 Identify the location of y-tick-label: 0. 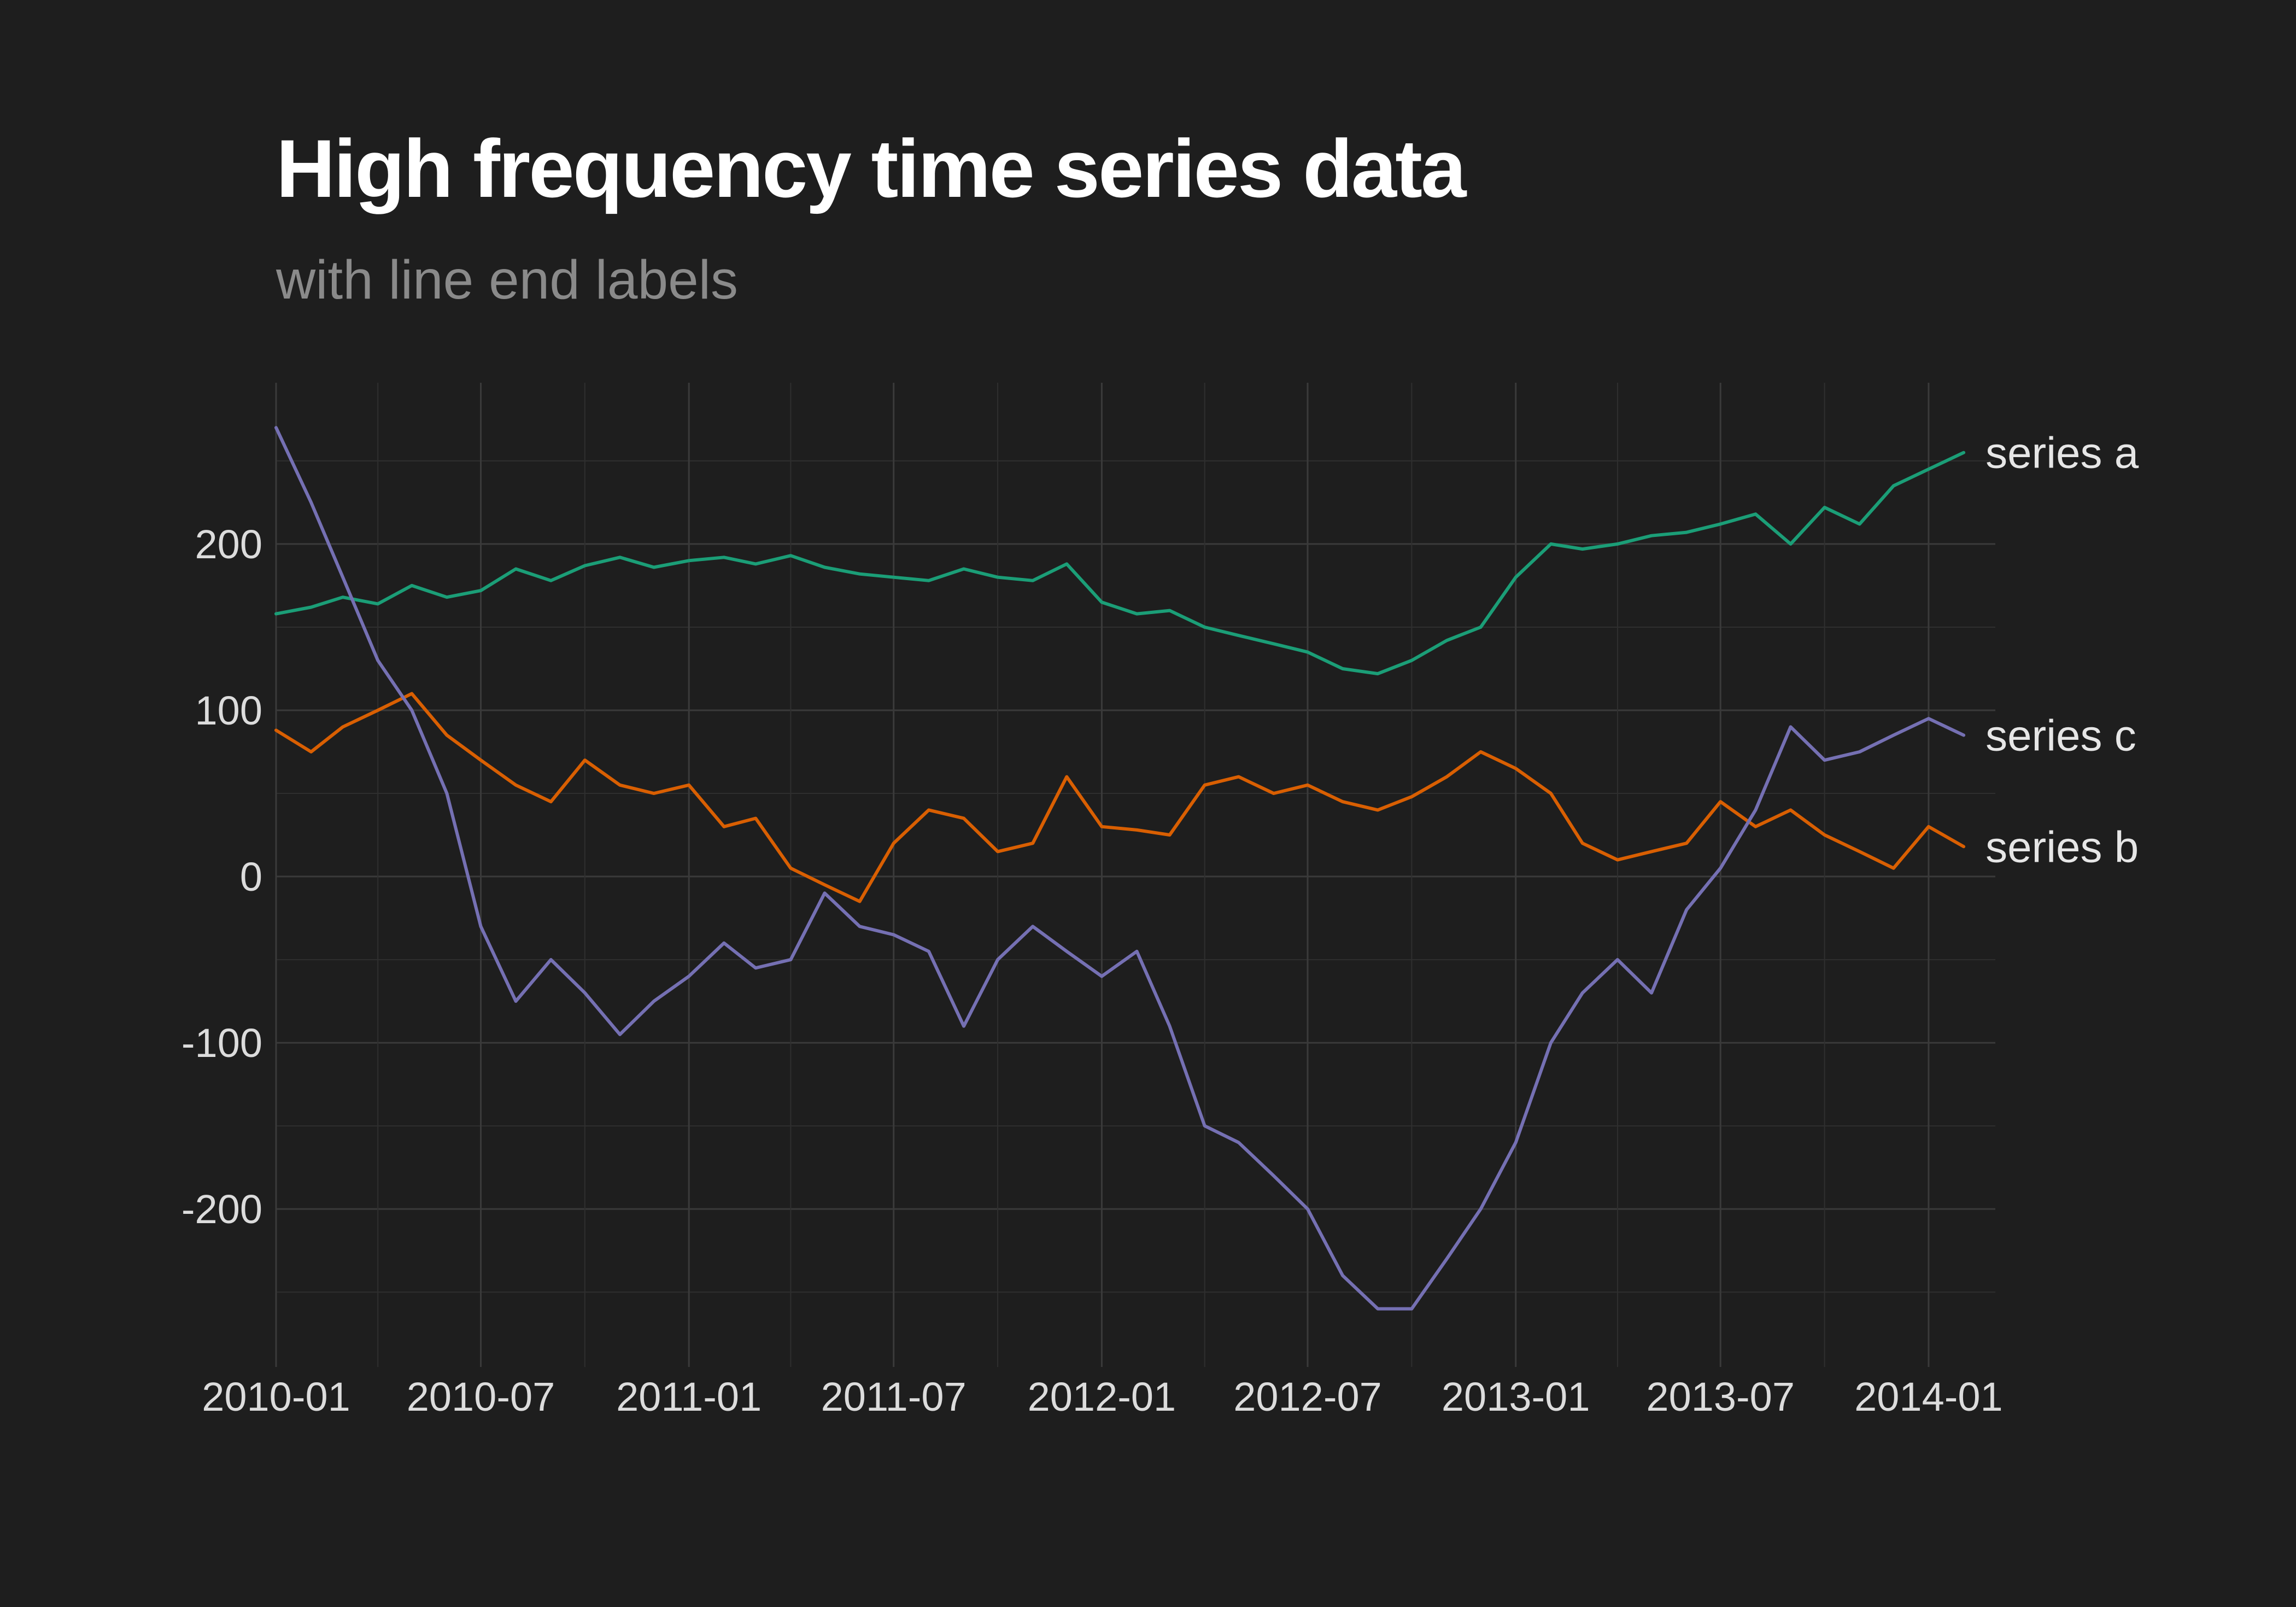
(251, 876).